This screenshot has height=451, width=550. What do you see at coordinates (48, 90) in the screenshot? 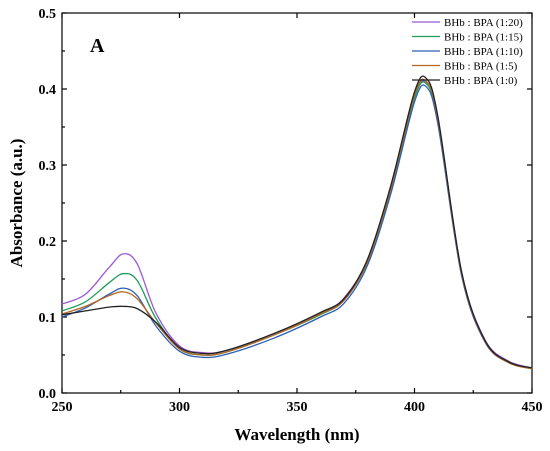
I see `y-tick-label: 0.4` at bounding box center [48, 90].